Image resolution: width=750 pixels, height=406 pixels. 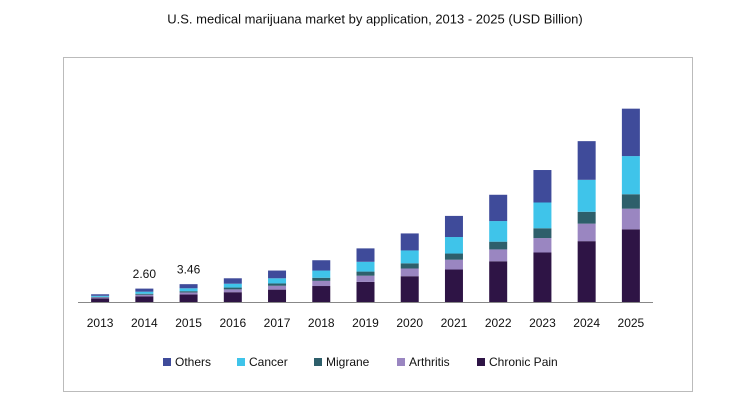 I want to click on x-tick-label: 2019, so click(x=365, y=323).